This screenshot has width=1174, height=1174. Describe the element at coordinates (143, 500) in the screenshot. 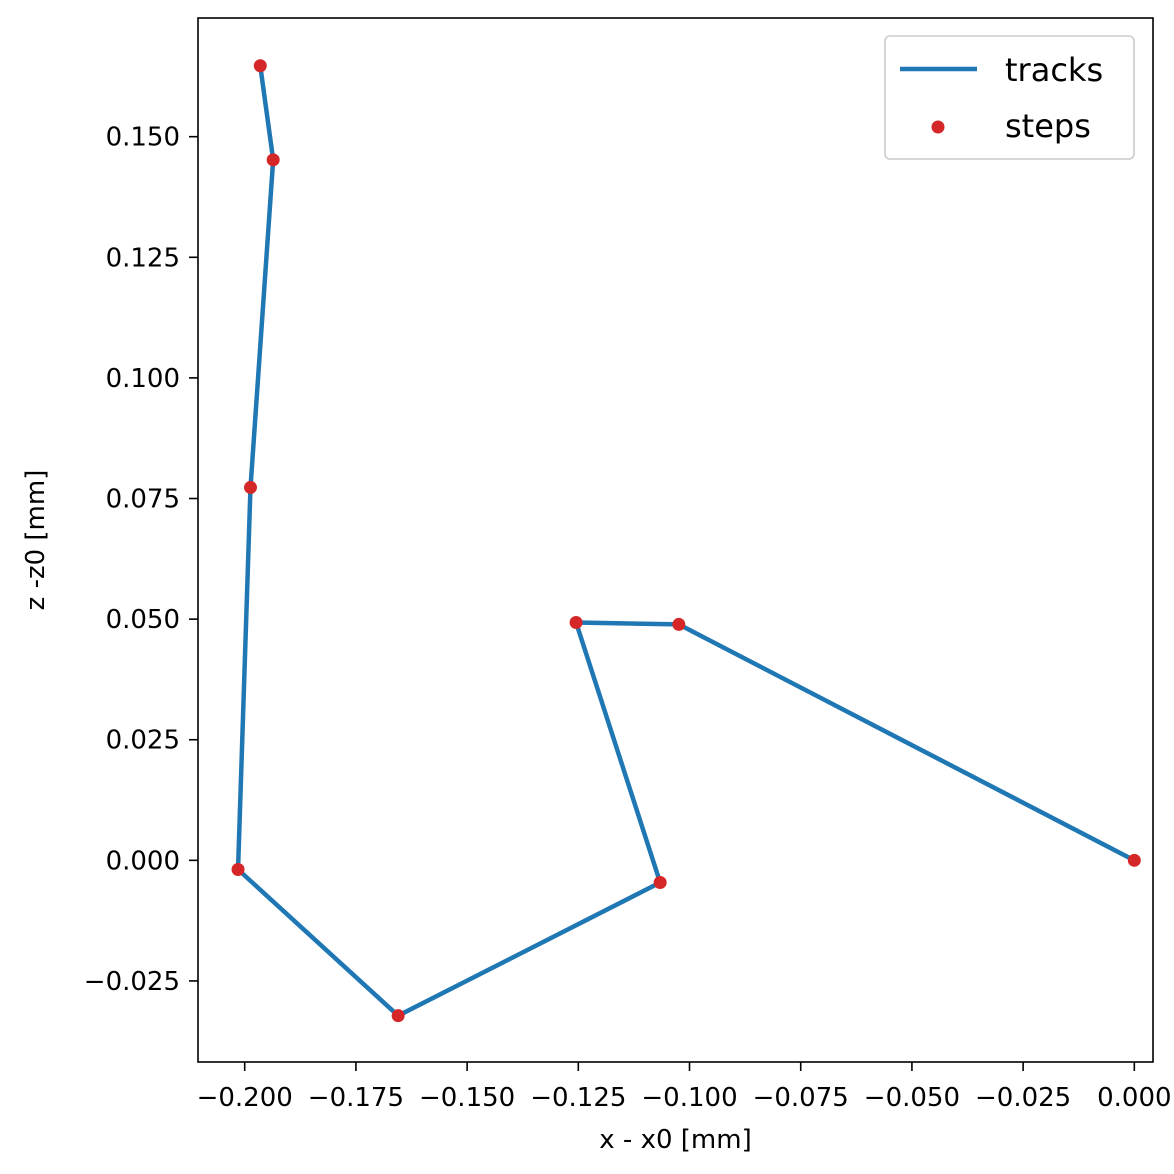

I see `y-tick-label: 0.075` at that location.